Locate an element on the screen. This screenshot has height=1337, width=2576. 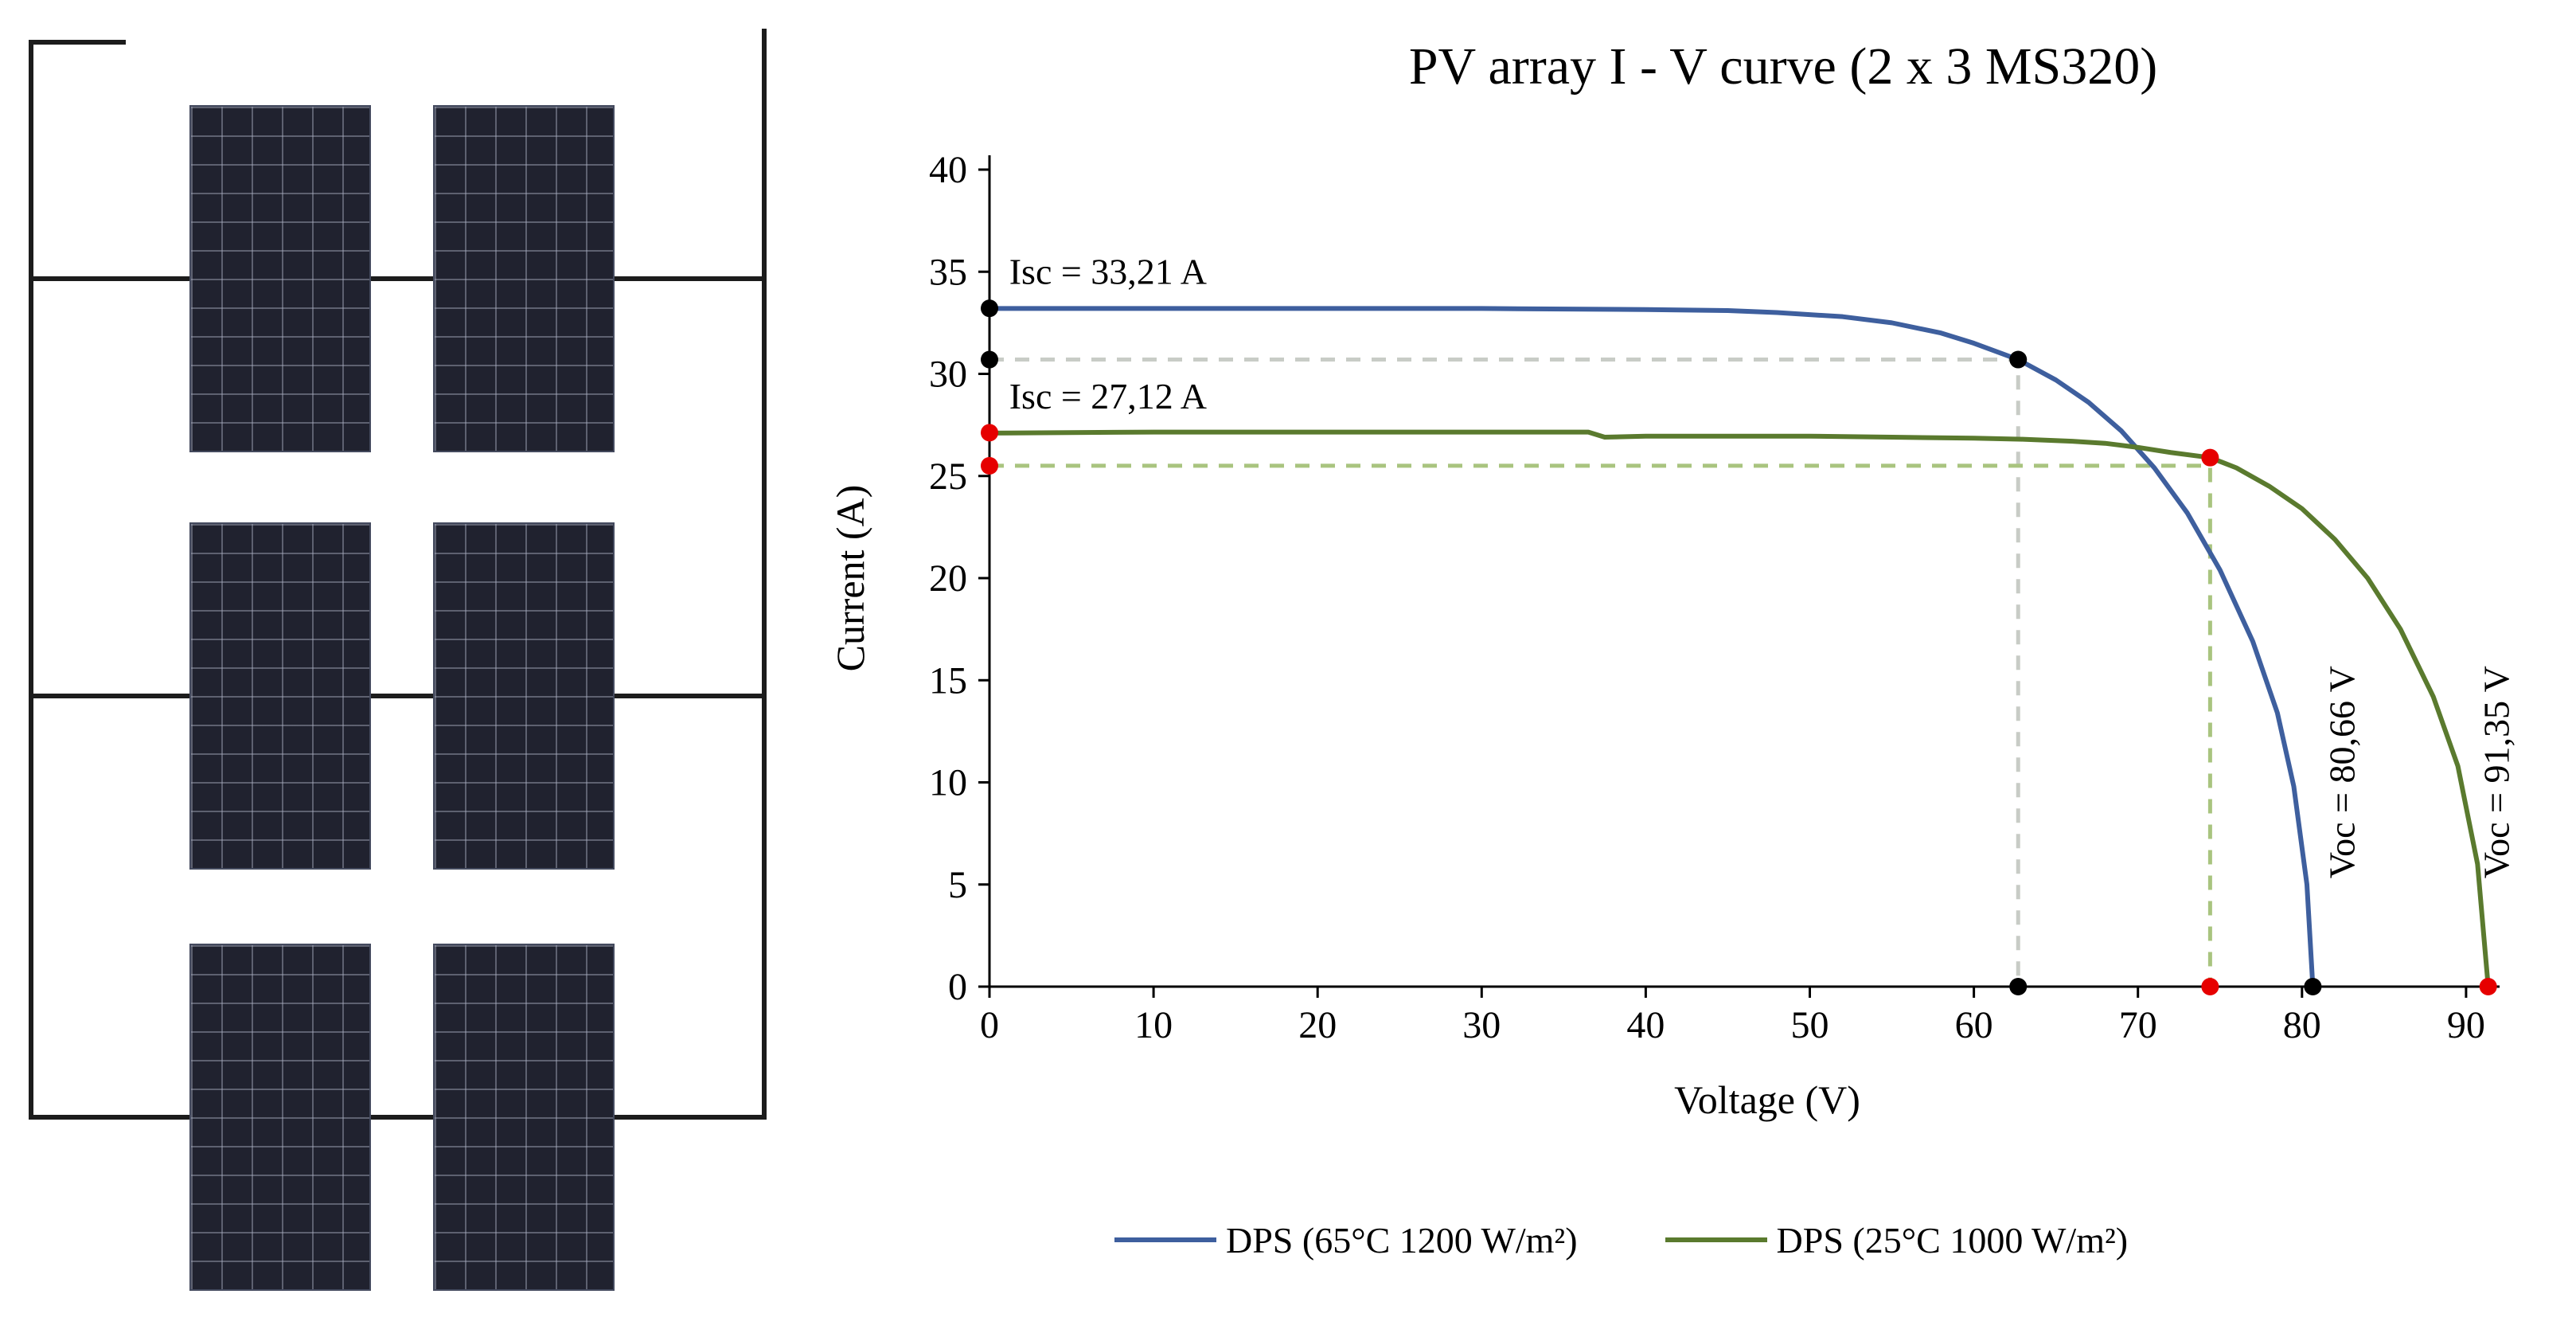
pv-module-r1c2 is located at coordinates (524, 278).